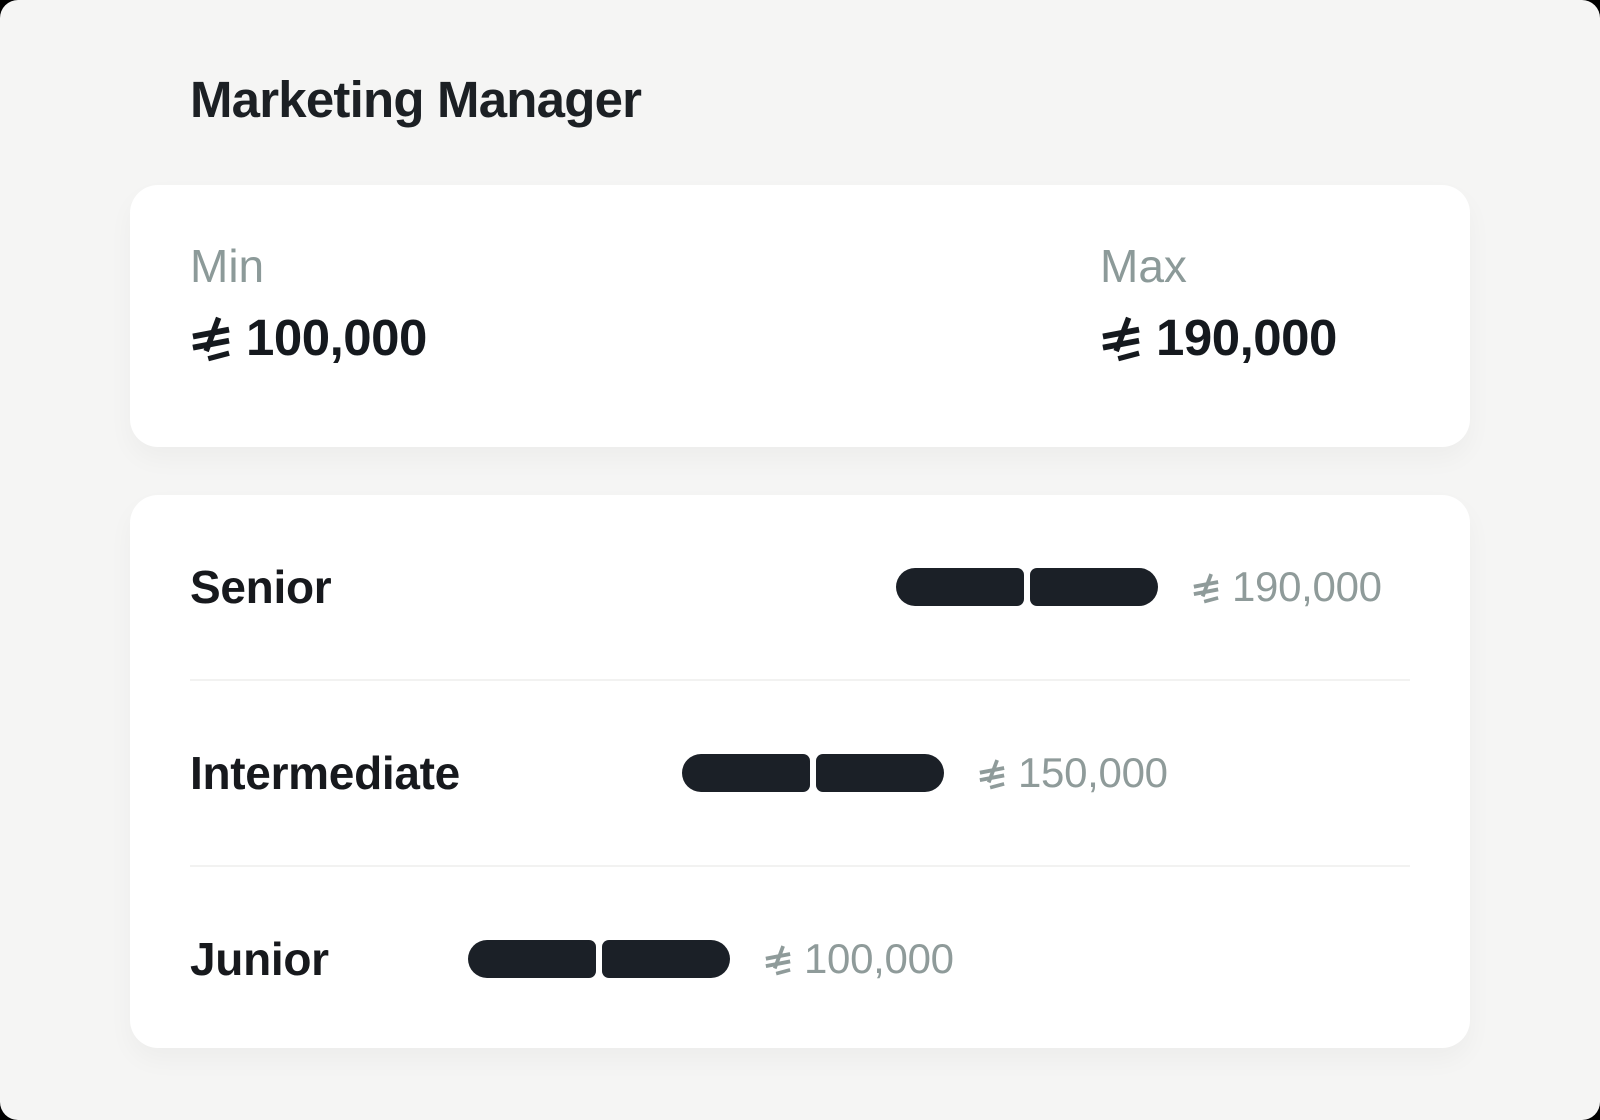  Describe the element at coordinates (261, 587) in the screenshot. I see `level-label: Senior` at that location.